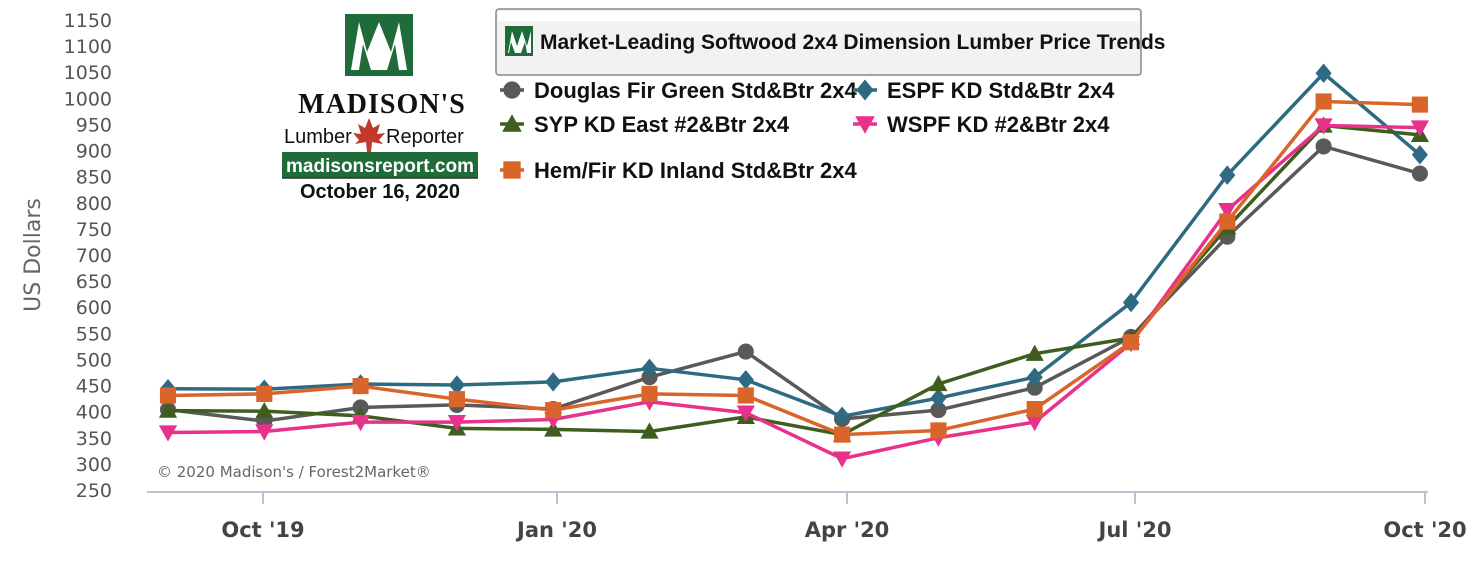  I want to click on legend-label: Hem/Fir KD Inland Std&Btr 2x4, so click(695, 170).